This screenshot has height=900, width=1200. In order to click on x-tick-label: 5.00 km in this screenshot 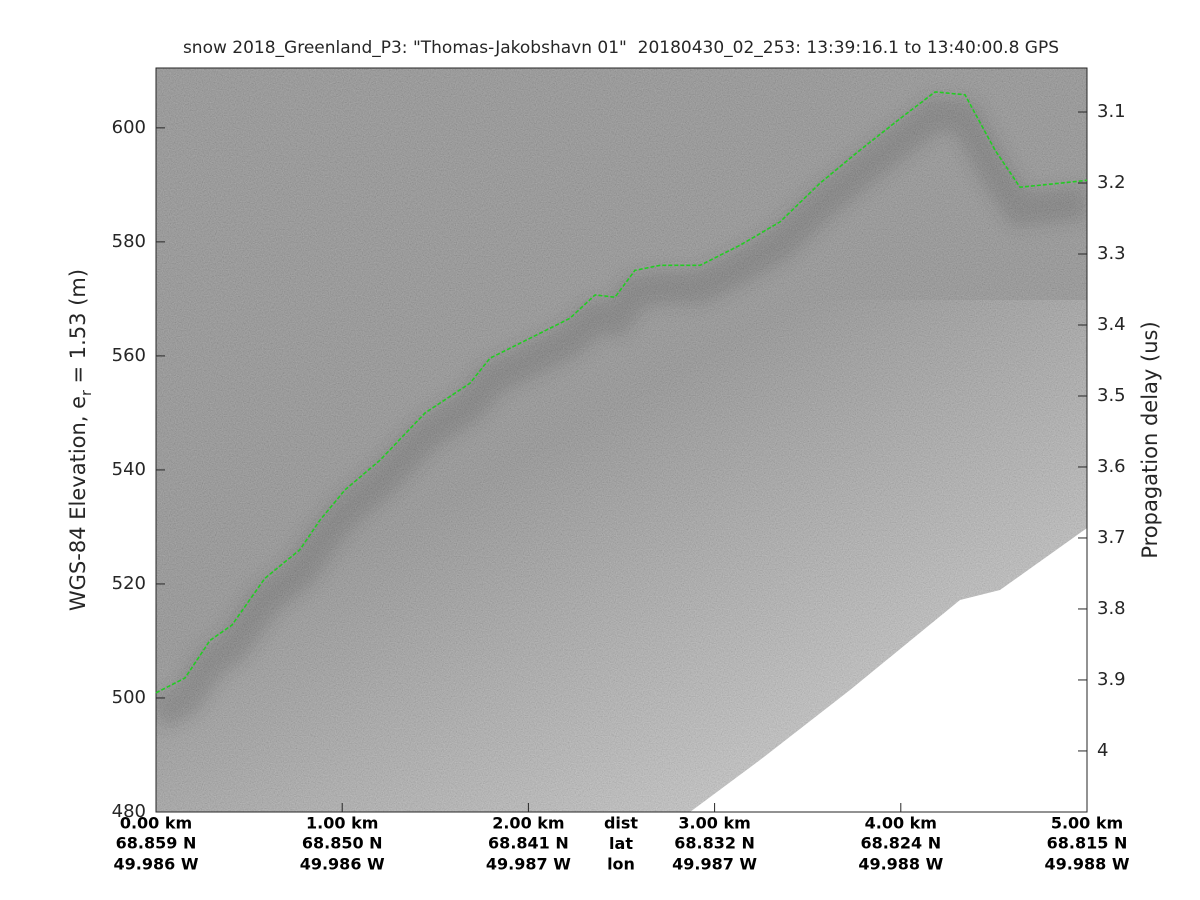, I will do `click(1087, 823)`.